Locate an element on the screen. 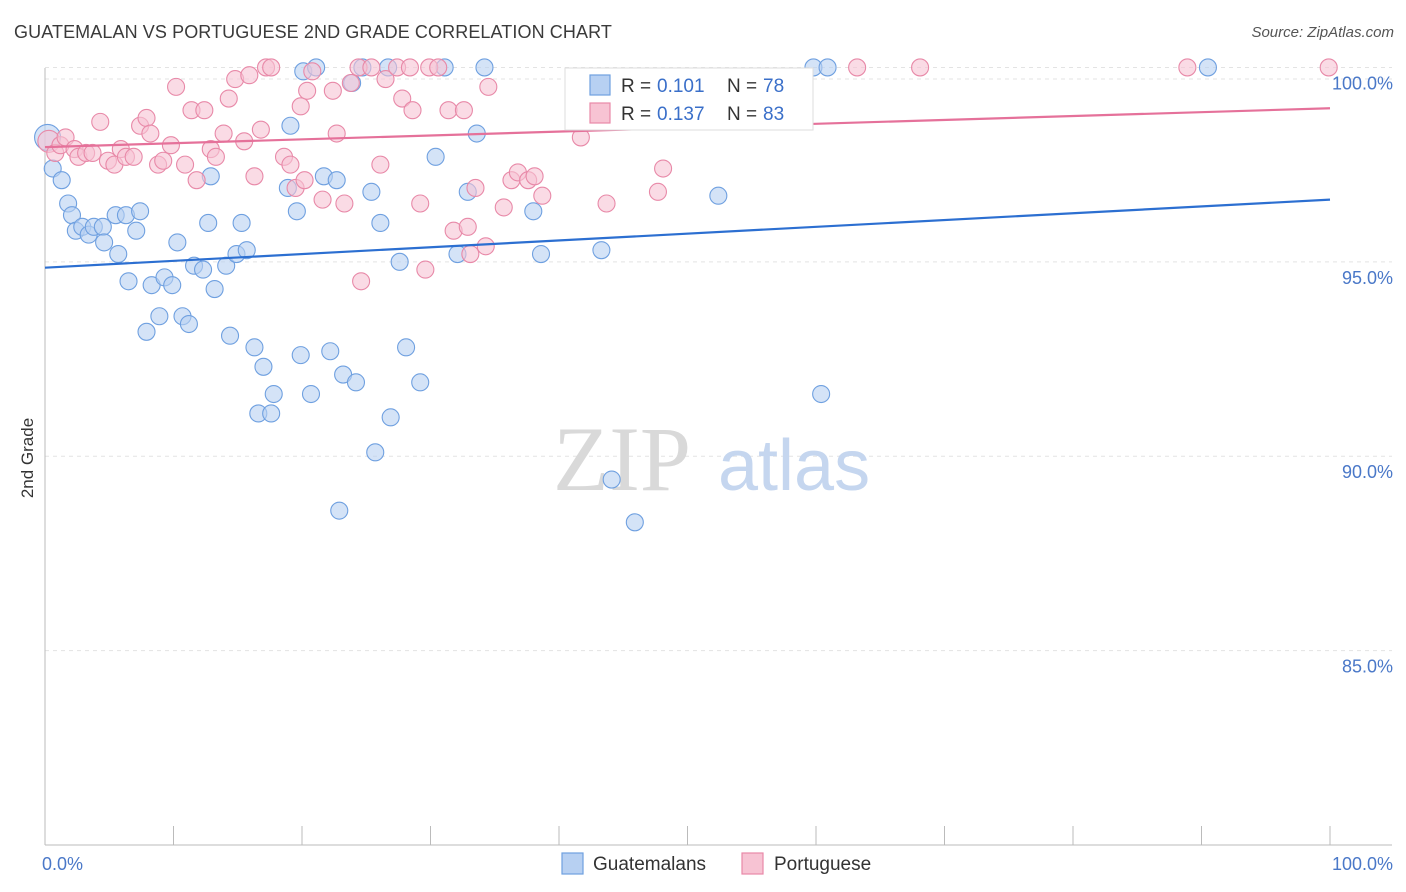 The image size is (1406, 892). legend-swatch-pink is located at coordinates (600, 113).